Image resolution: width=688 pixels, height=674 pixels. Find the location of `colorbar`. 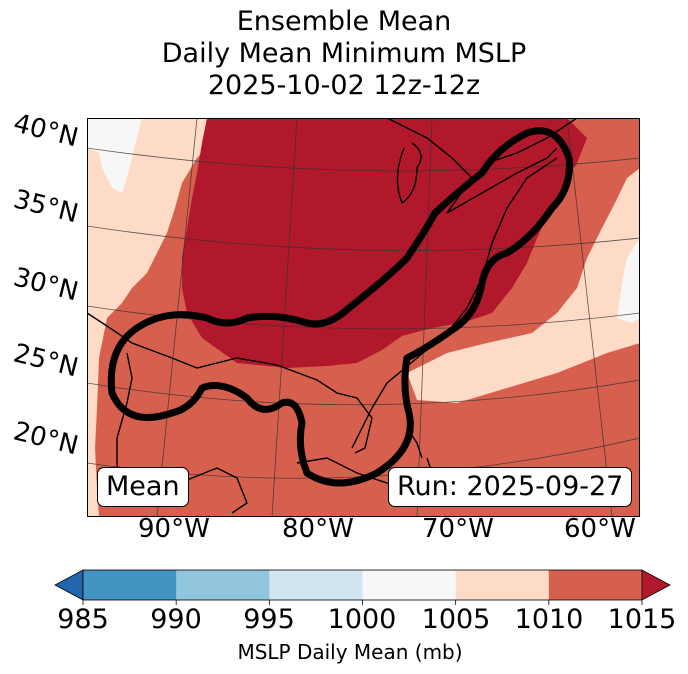

colorbar is located at coordinates (362, 587).